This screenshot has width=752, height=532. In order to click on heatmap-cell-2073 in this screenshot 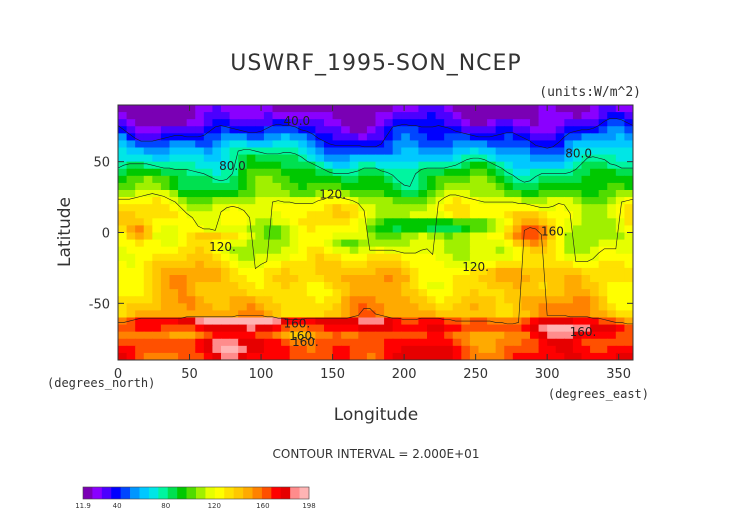, I will do `click(406, 349)`.